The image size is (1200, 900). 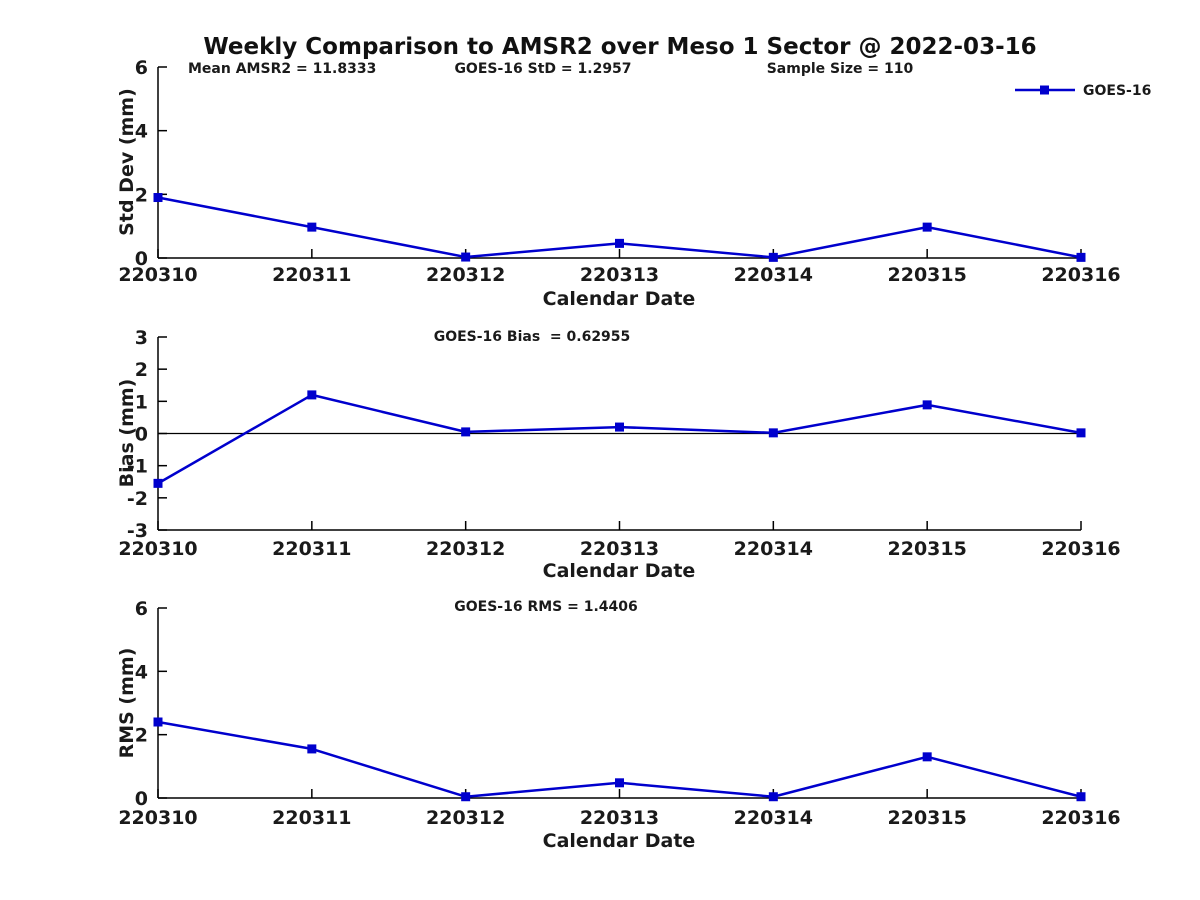 I want to click on stat-goes16-bias: GOES-16 Bias = 0.62955, so click(x=532, y=337).